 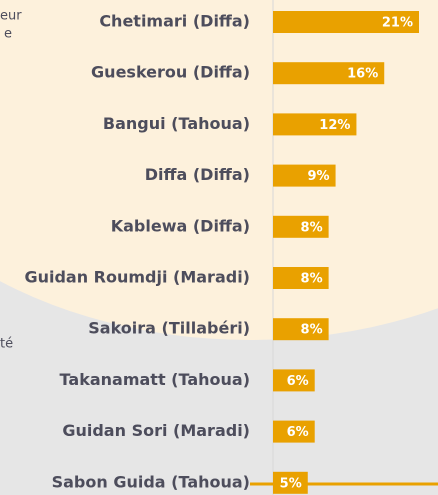 I want to click on annotation: té, so click(x=6, y=344).